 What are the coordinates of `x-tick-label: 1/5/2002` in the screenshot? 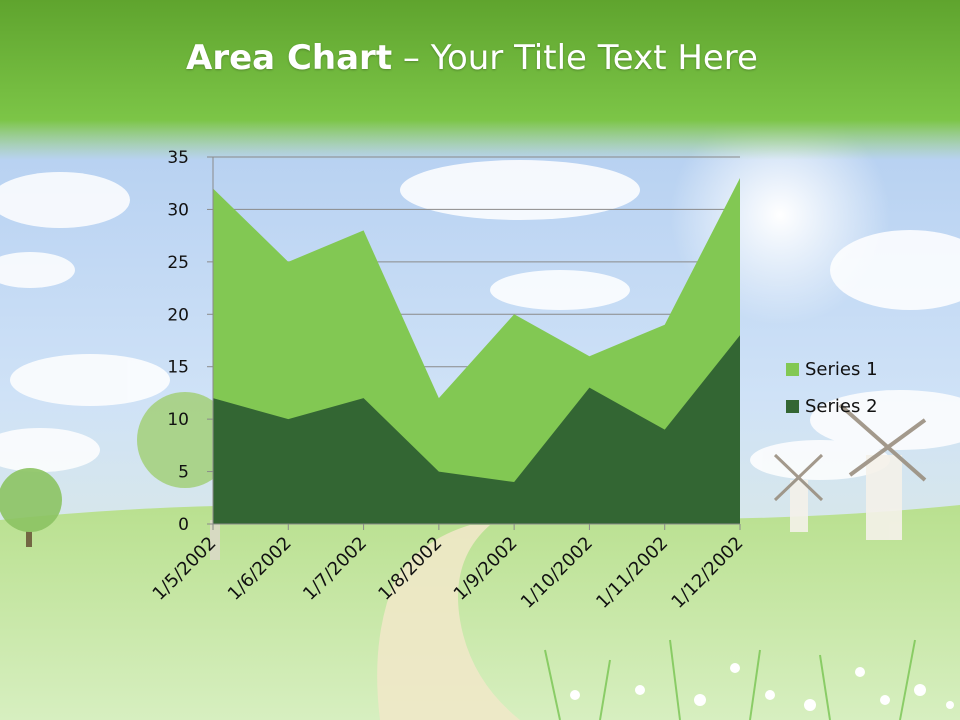 It's located at (185, 569).